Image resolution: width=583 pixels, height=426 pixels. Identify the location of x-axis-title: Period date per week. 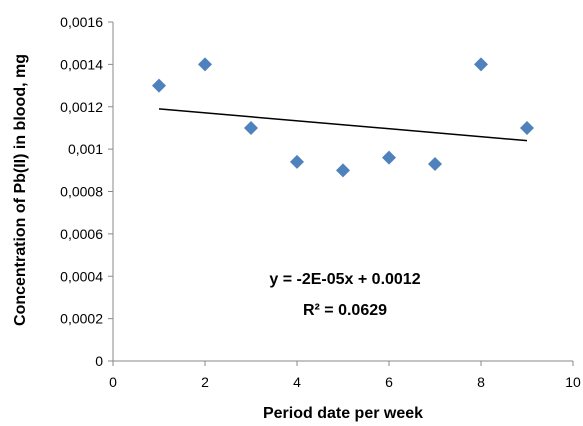
(343, 413).